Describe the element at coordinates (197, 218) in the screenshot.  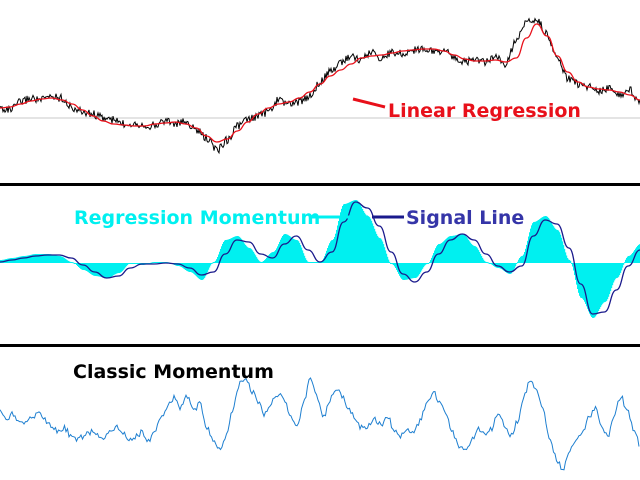
I see `regression-momentum-label: Regression Momentum` at that location.